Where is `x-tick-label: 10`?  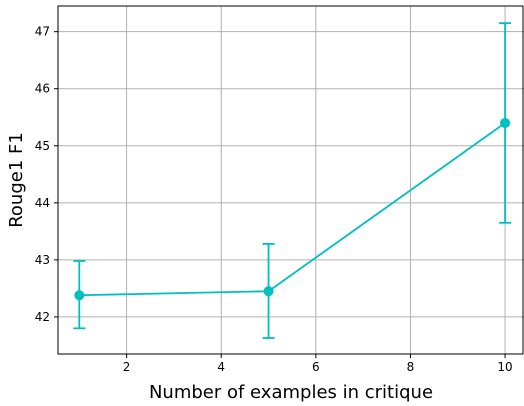
x-tick-label: 10 is located at coordinates (504, 367).